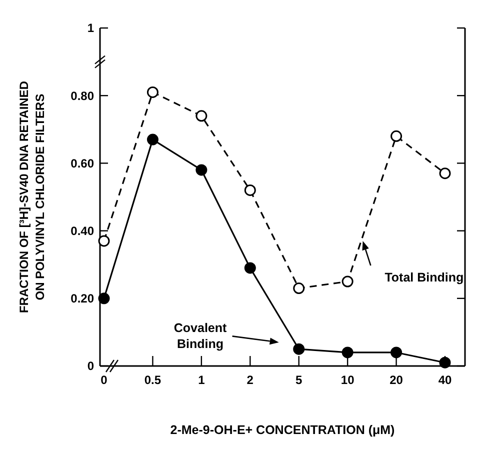 Image resolution: width=495 pixels, height=456 pixels. Describe the element at coordinates (202, 380) in the screenshot. I see `x-tick-label: 1` at that location.